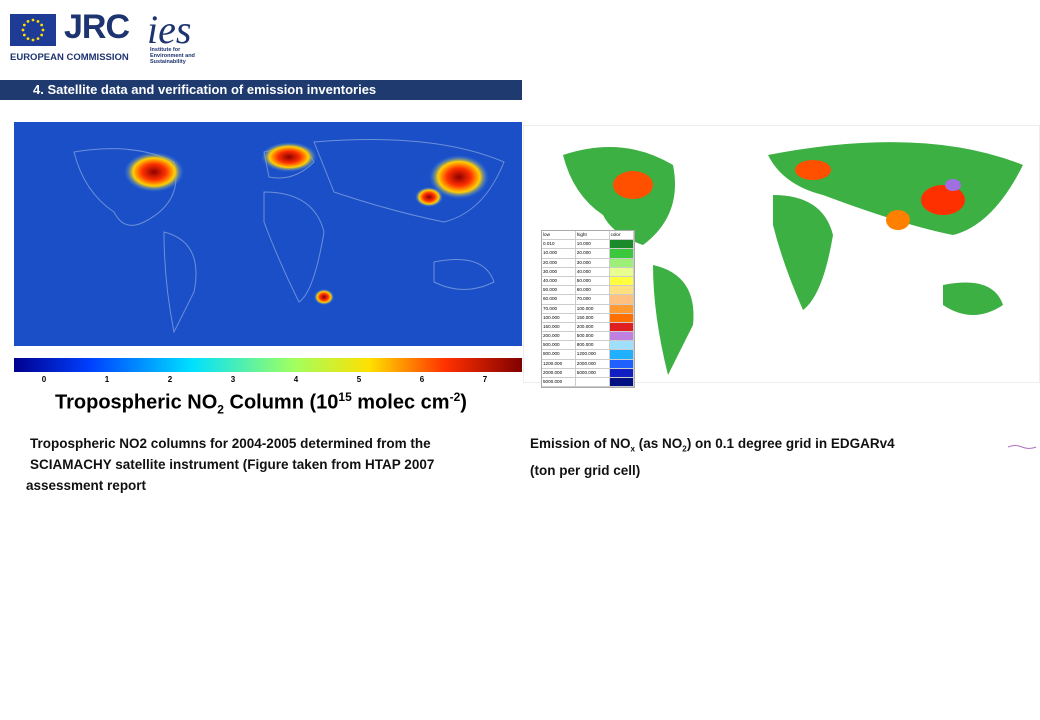 This screenshot has height=720, width=1040. What do you see at coordinates (593, 235) in the screenshot?
I see `legend-cell: hight` at bounding box center [593, 235].